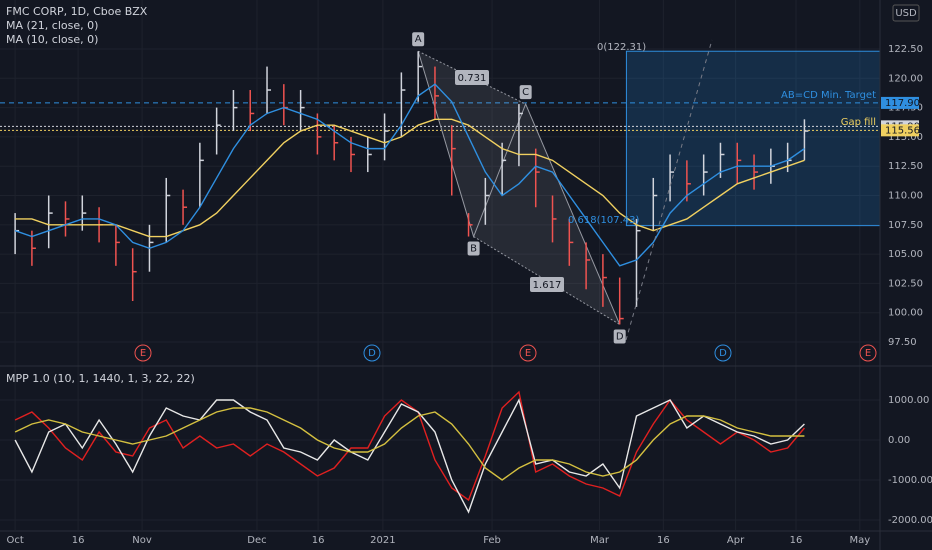  I want to click on pattern-fill, so click(546, 214).